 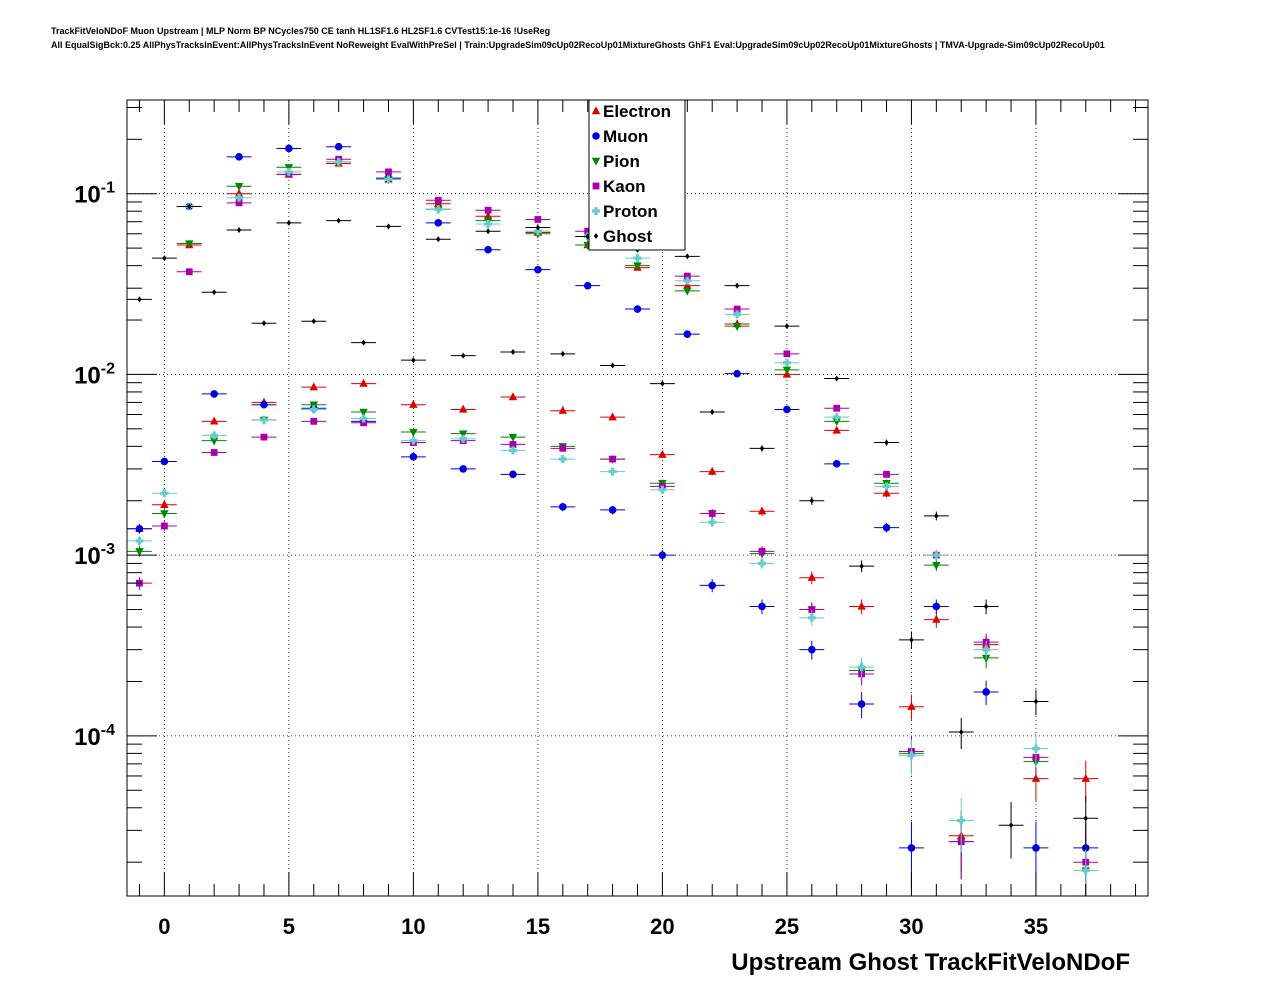 I want to click on y-tick-label: 10-2, so click(x=94, y=374).